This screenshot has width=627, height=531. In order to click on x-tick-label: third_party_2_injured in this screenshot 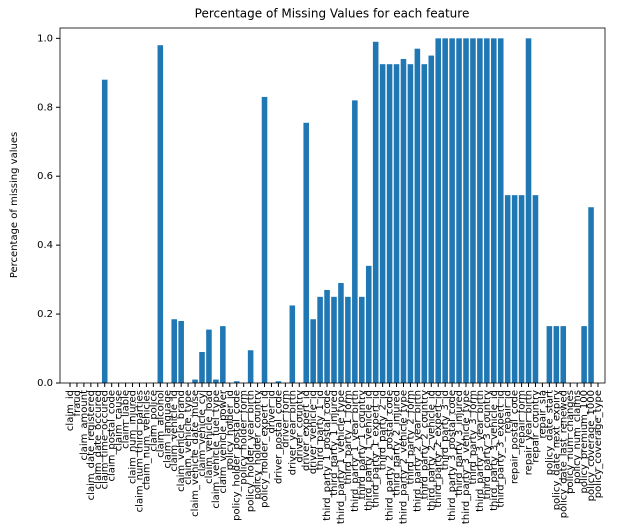, I will do `click(397, 443)`.